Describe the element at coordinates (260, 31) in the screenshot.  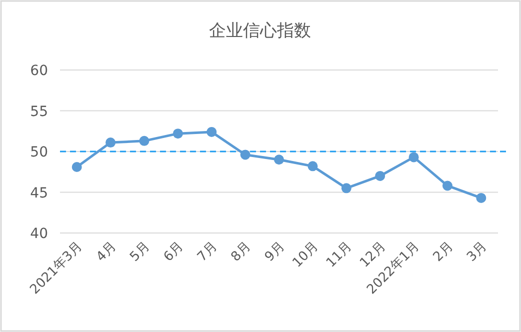
I see `title: 企业信心指数` at that location.